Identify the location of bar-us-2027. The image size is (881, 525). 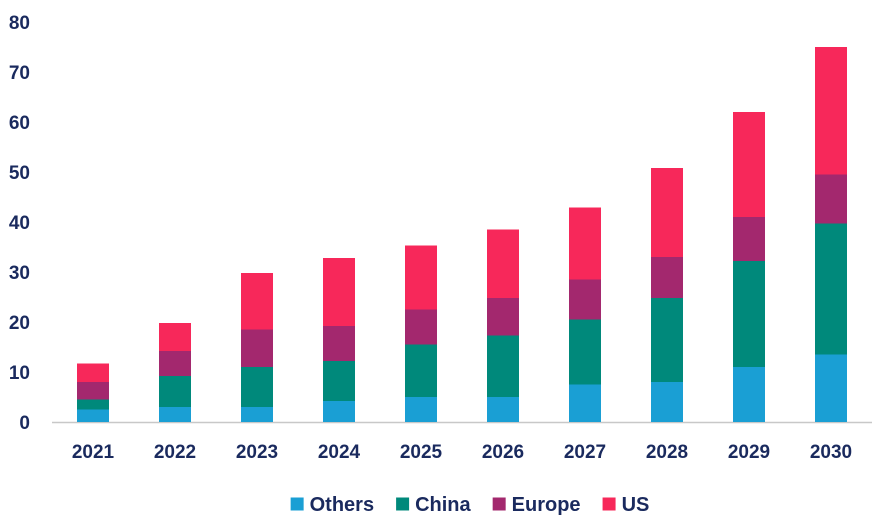
(585, 243).